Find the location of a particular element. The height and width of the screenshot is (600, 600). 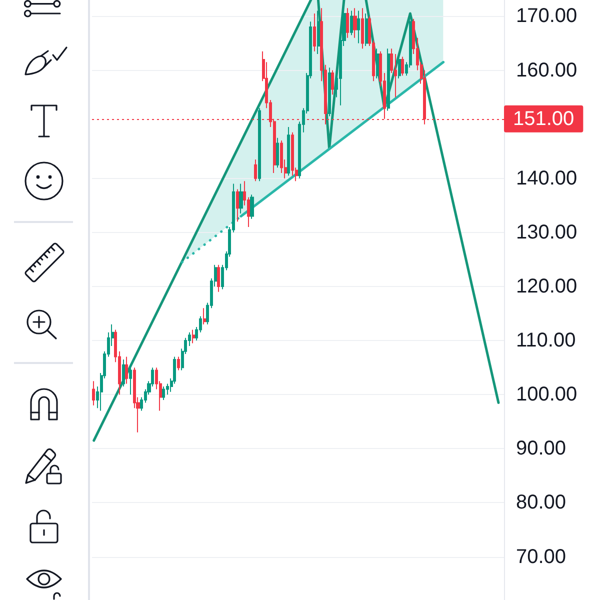

y-tick-label: 110.00 is located at coordinates (546, 341).